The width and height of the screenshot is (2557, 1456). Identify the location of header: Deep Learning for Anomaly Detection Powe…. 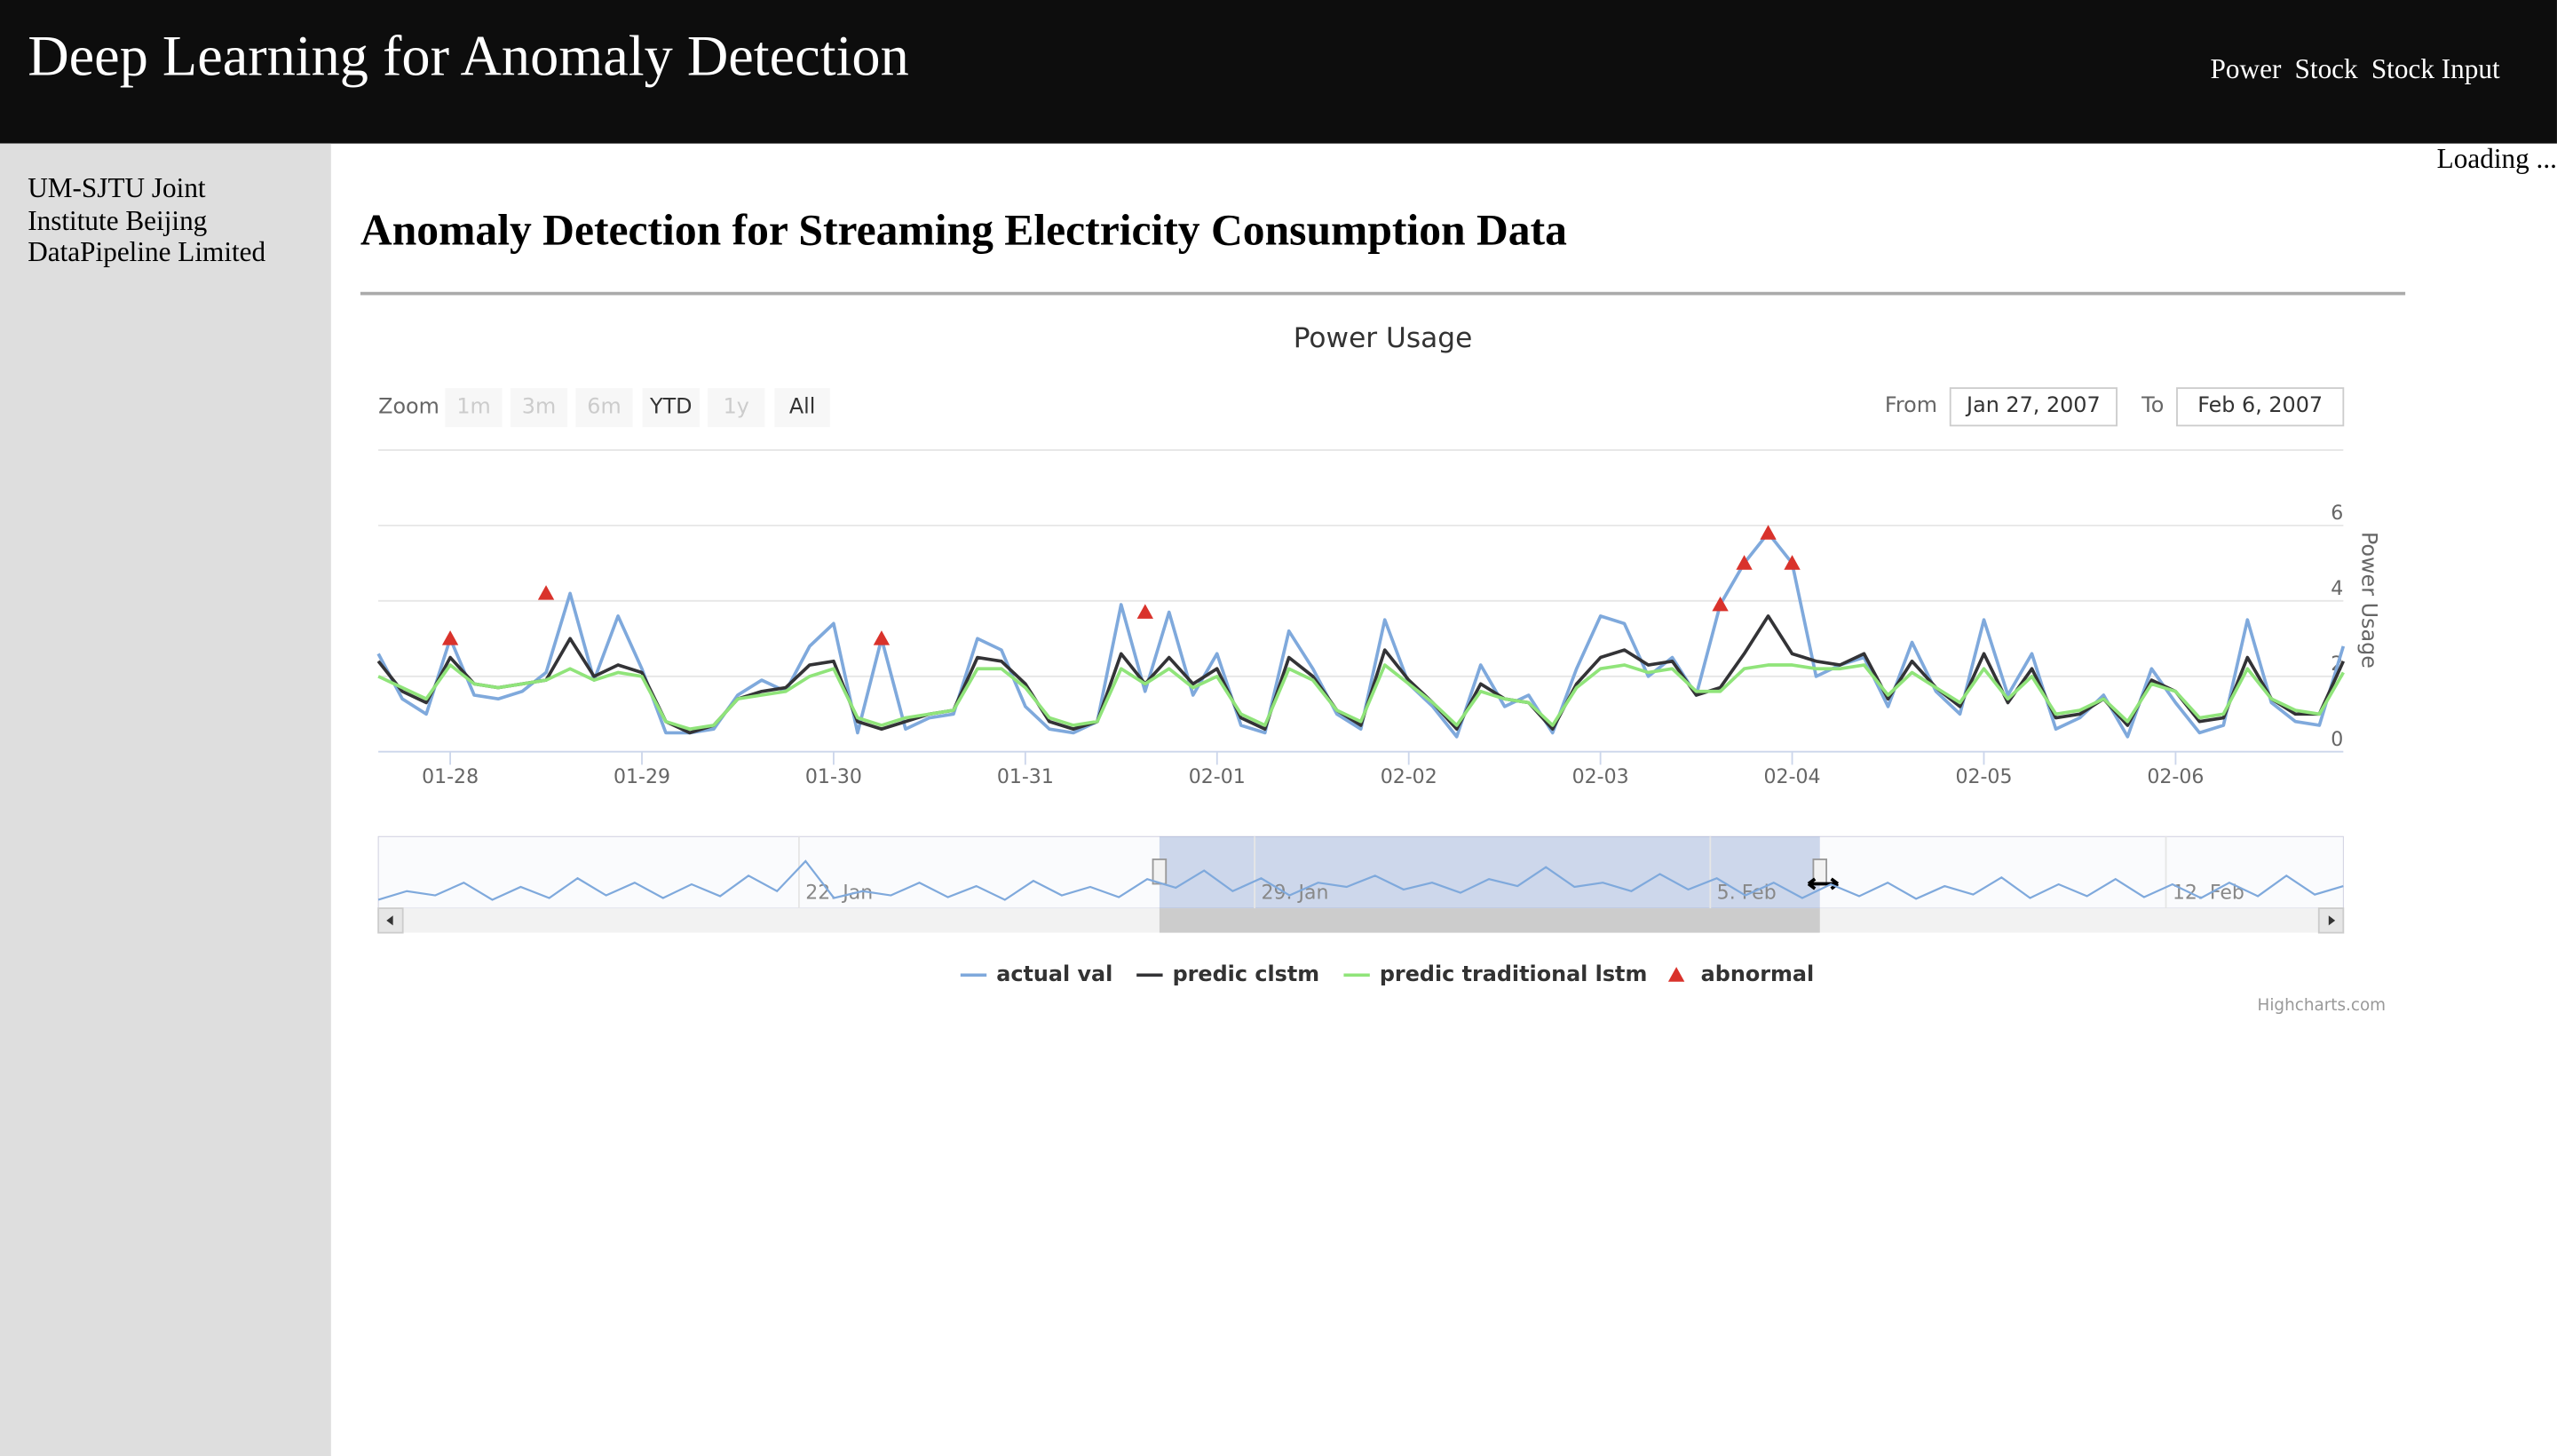
(1278, 72).